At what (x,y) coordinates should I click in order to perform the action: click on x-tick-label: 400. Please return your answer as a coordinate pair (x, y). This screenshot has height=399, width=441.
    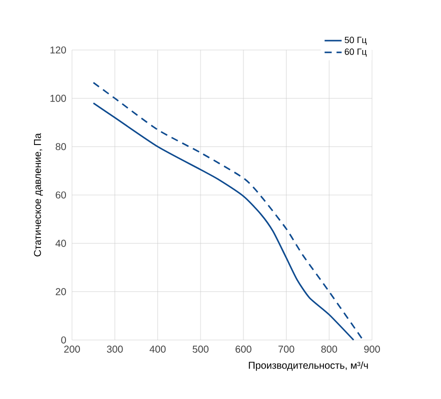
    Looking at the image, I should click on (158, 349).